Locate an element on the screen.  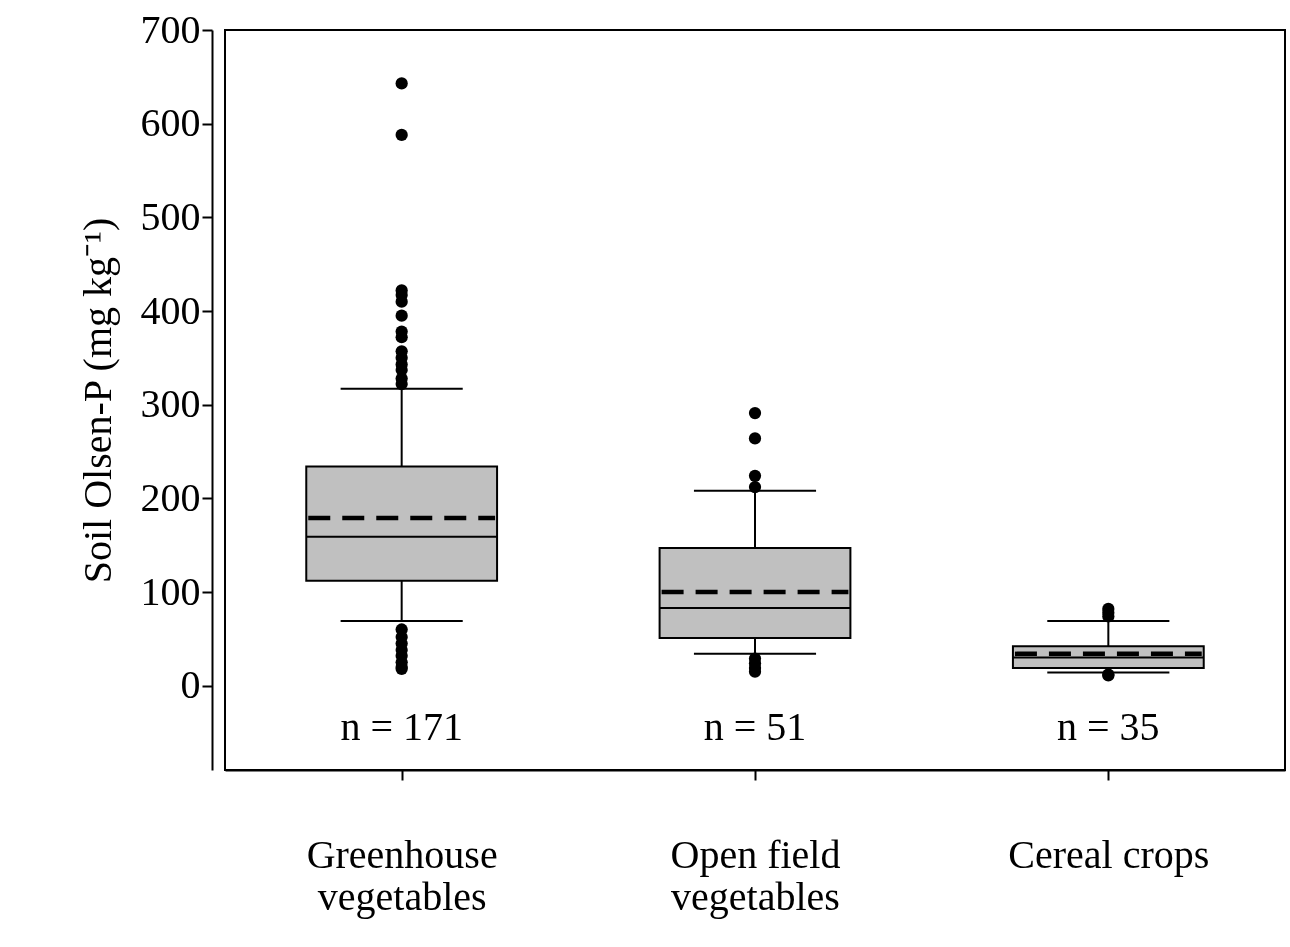
y-tick-label: 500 is located at coordinates (170, 216).